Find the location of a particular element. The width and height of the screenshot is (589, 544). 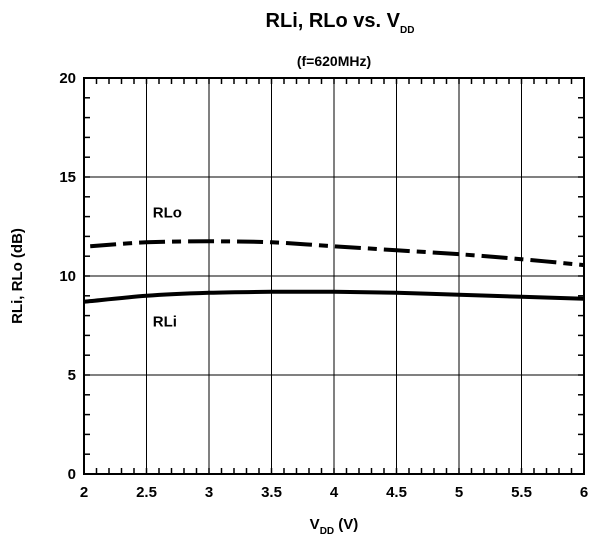

series-line-rlo is located at coordinates (337, 253).